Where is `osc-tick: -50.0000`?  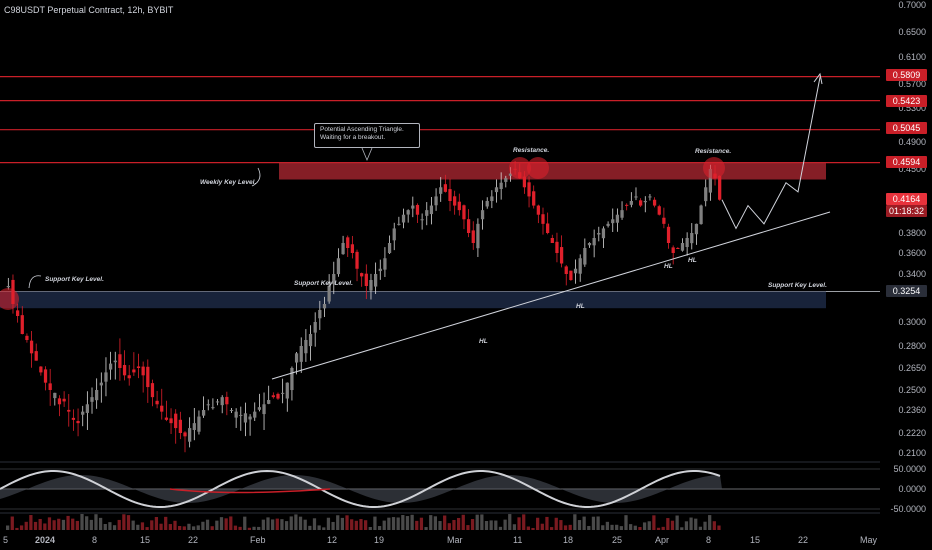 osc-tick: -50.0000 is located at coordinates (908, 509).